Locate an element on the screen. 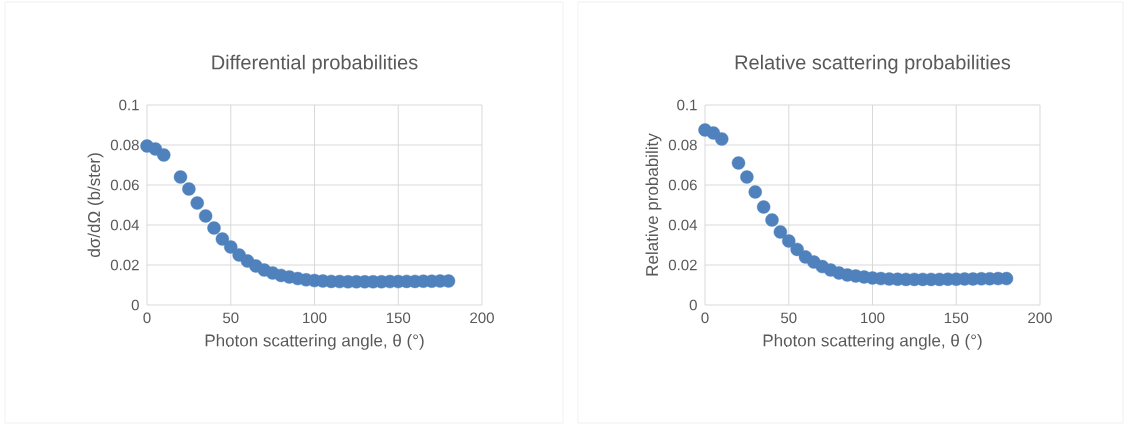 The height and width of the screenshot is (425, 1128). chart-title: Differential probabilities is located at coordinates (315, 64).